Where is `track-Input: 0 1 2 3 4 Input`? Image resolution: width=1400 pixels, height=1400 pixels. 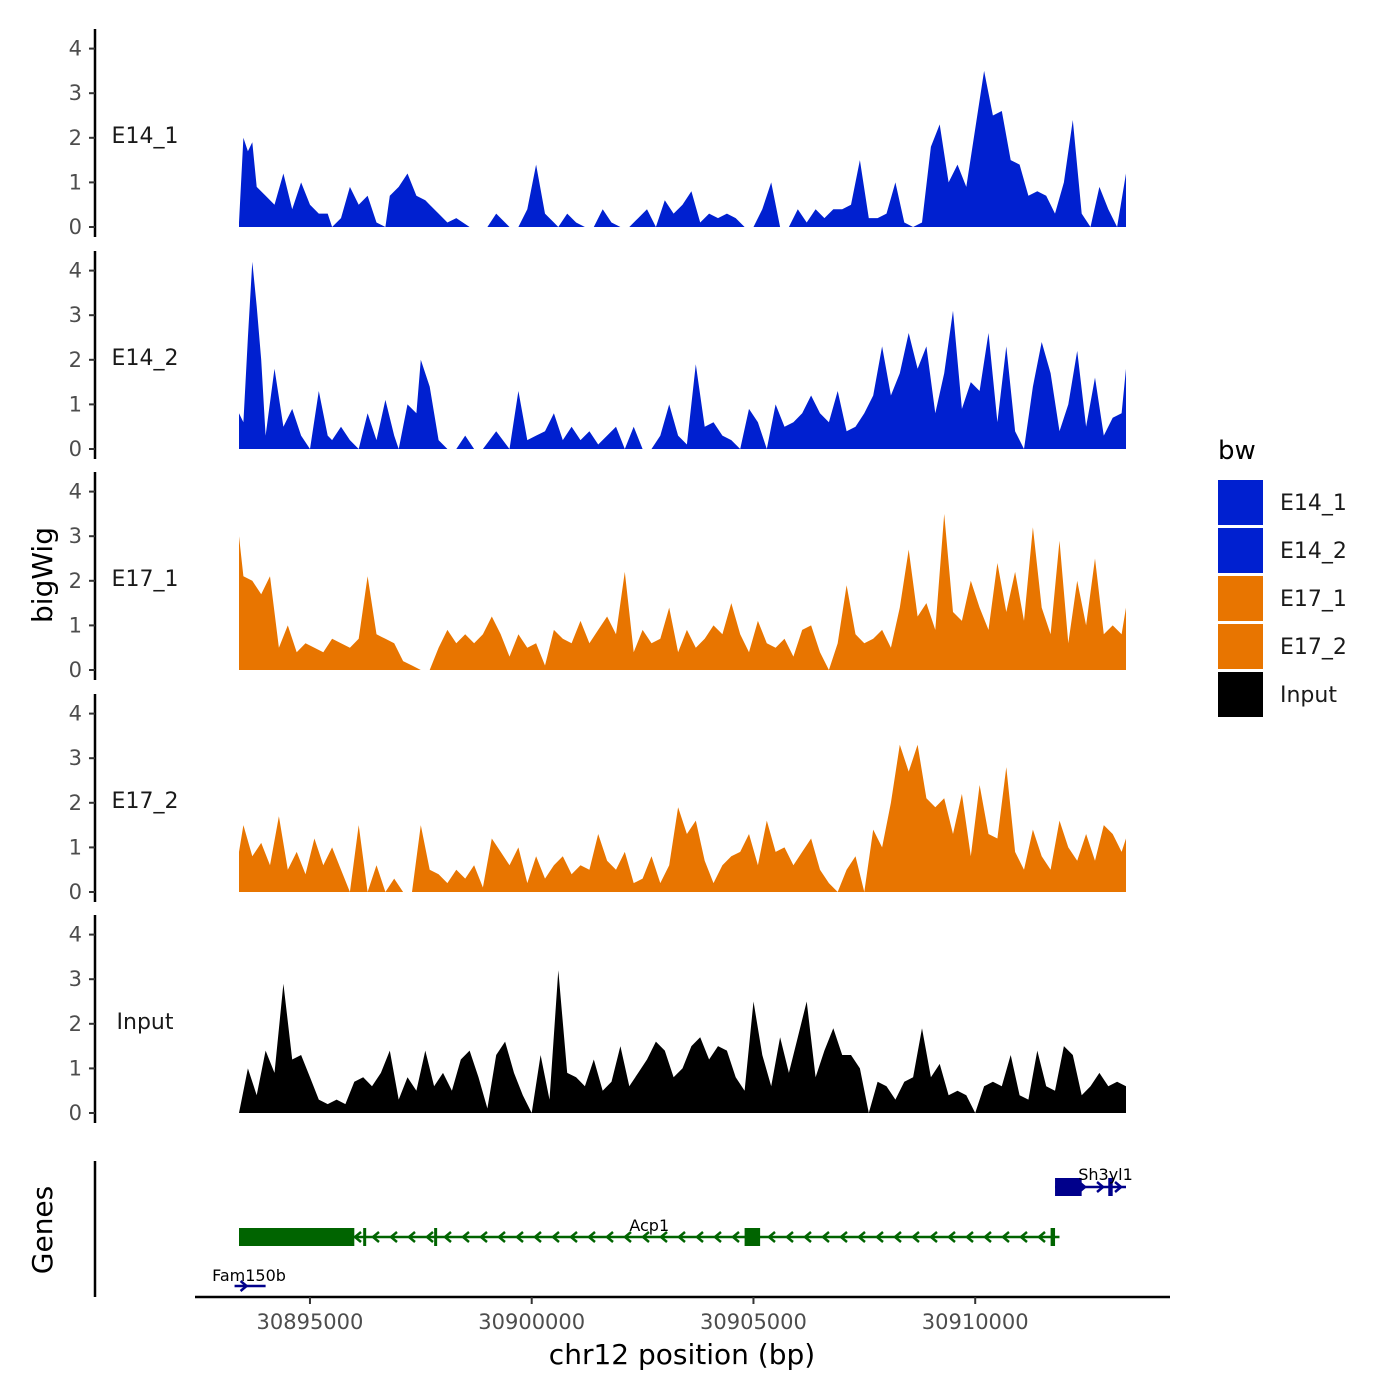
track-Input: 0 1 2 3 4 Input is located at coordinates (597, 1020).